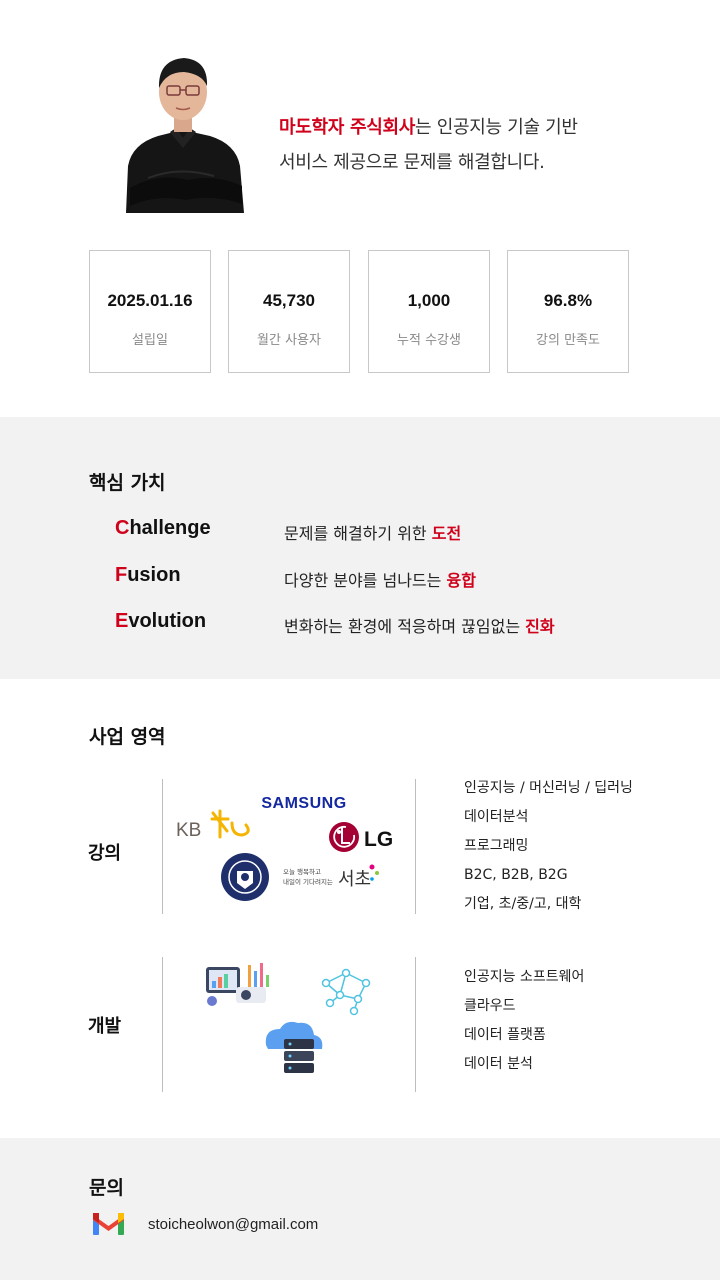 Image resolution: width=720 pixels, height=1280 pixels. What do you see at coordinates (127, 483) in the screenshot?
I see `core-values-title: 핵심 가치` at bounding box center [127, 483].